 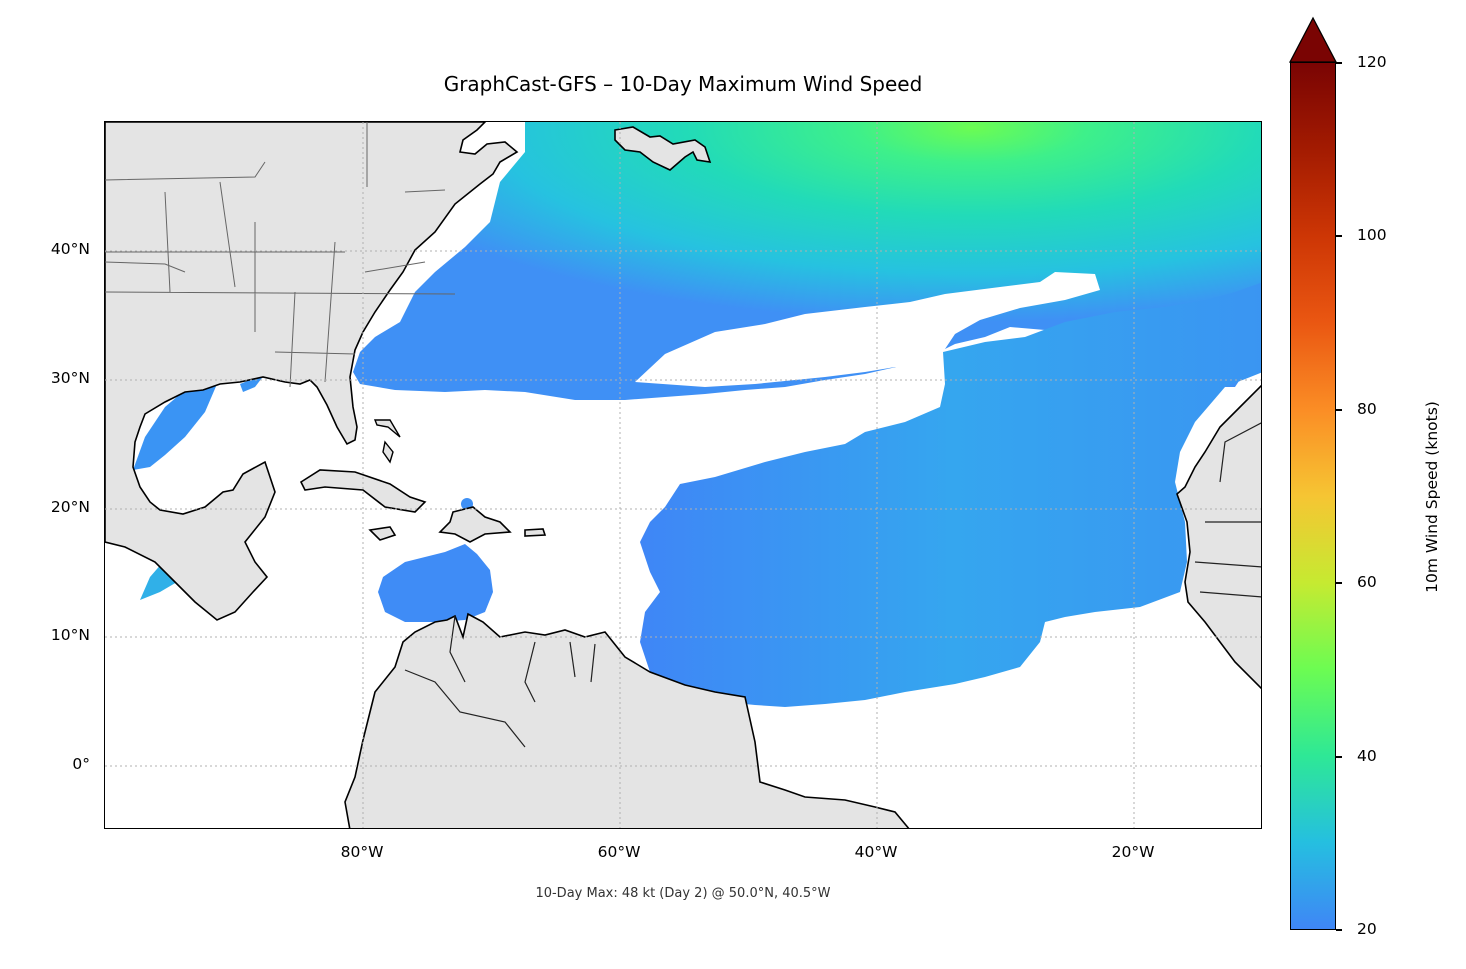 I want to click on y-tick-10n: 10°N, so click(x=70, y=635).